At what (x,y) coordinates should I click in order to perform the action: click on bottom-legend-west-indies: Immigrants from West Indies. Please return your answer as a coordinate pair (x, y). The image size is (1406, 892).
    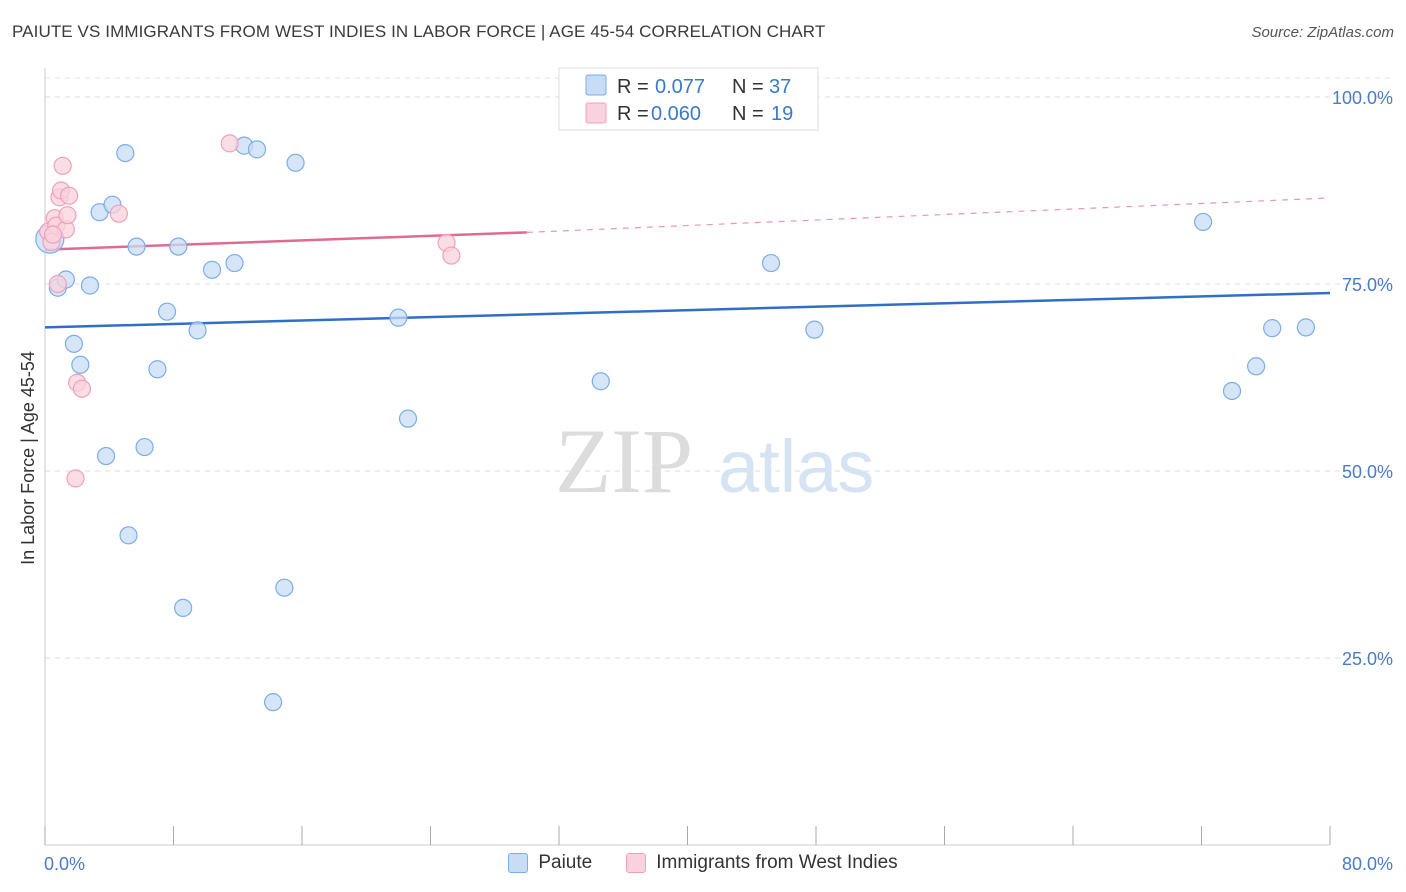
    Looking at the image, I should click on (762, 863).